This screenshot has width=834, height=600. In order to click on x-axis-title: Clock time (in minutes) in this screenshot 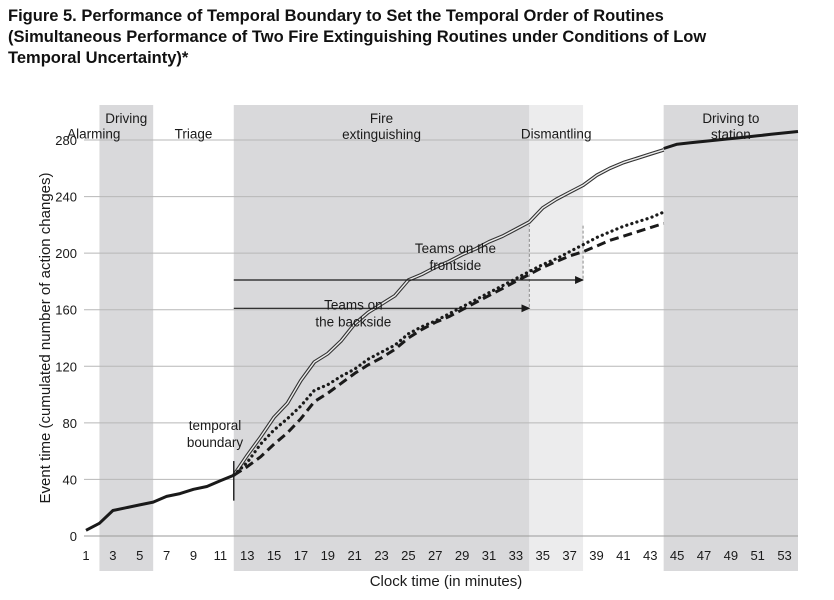, I will do `click(446, 581)`.